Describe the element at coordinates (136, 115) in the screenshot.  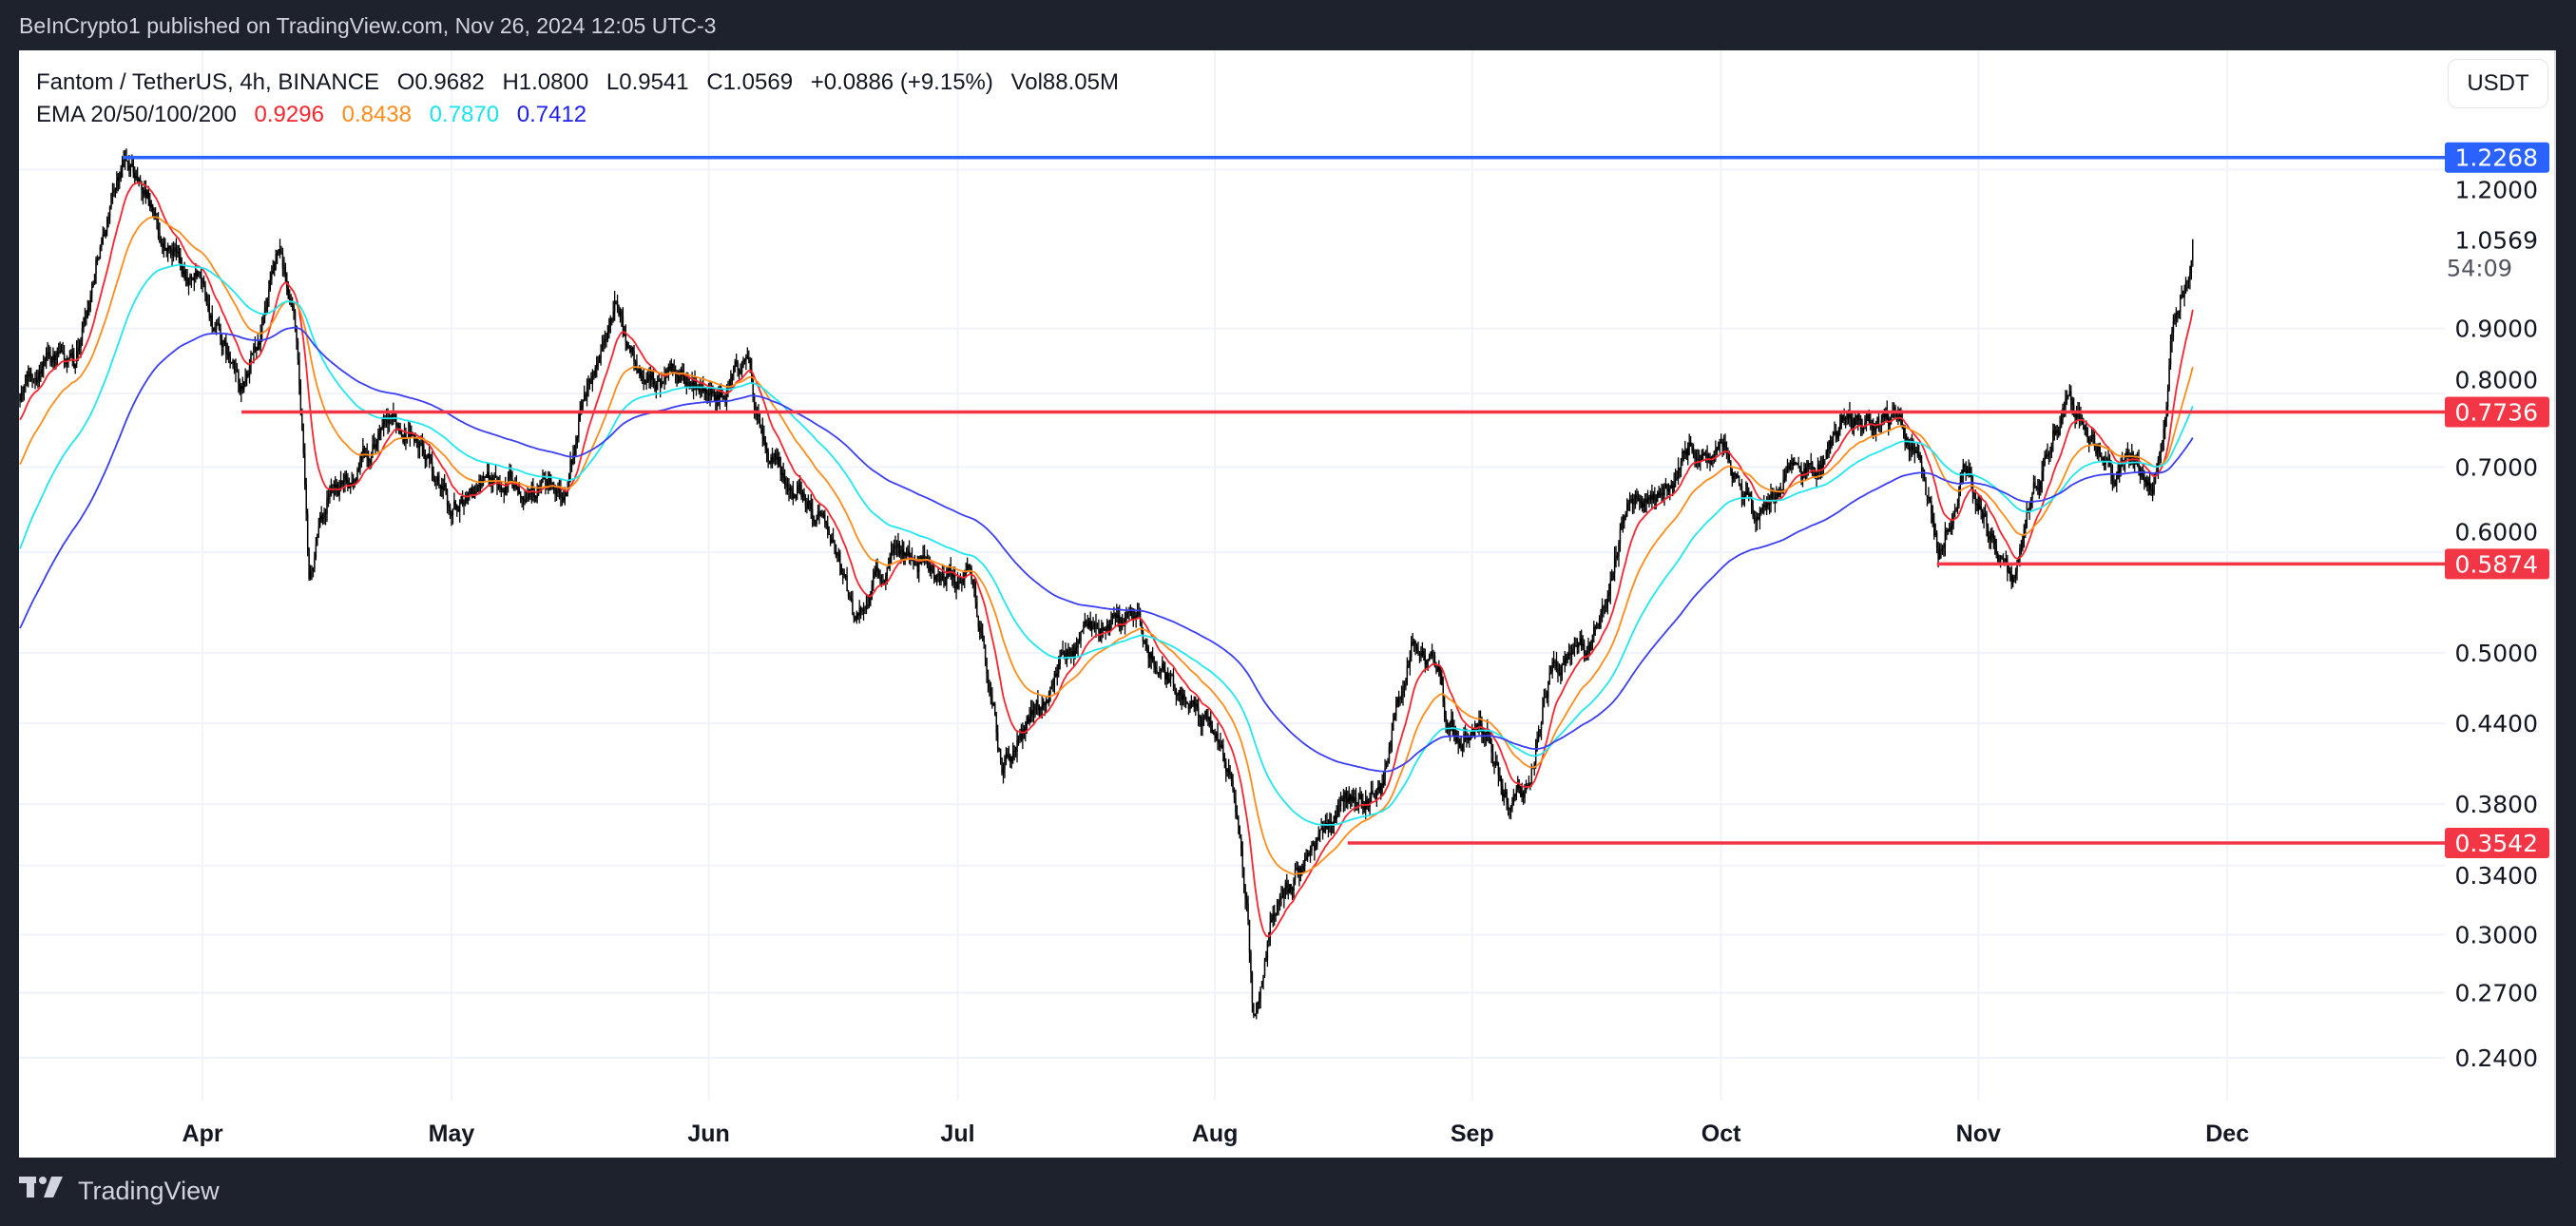
I see `ema-indicator-label: EMA 20/50/100/200` at that location.